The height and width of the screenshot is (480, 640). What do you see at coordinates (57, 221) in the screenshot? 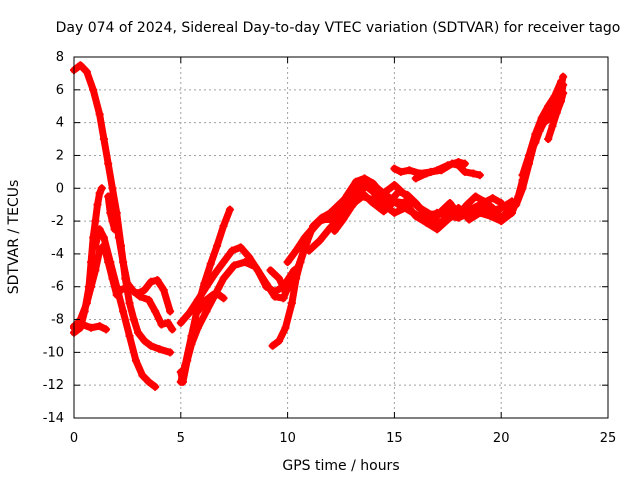
I see `y-tick-label: -2` at bounding box center [57, 221].